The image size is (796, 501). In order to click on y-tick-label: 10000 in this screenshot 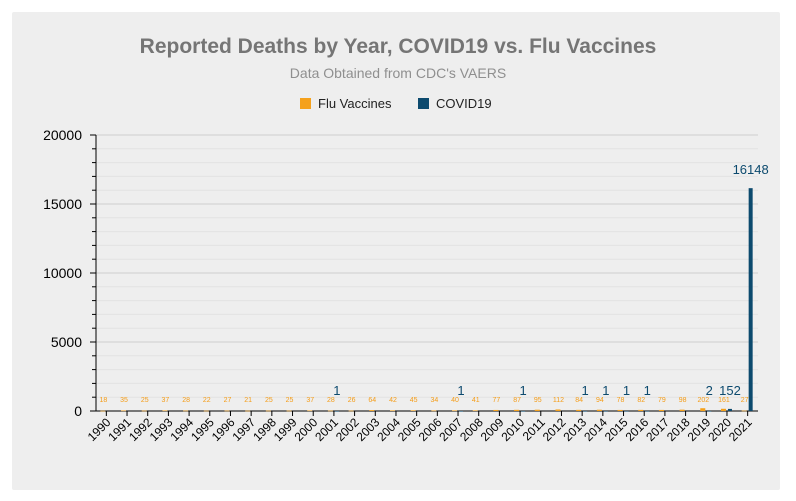, I will do `click(62, 273)`.